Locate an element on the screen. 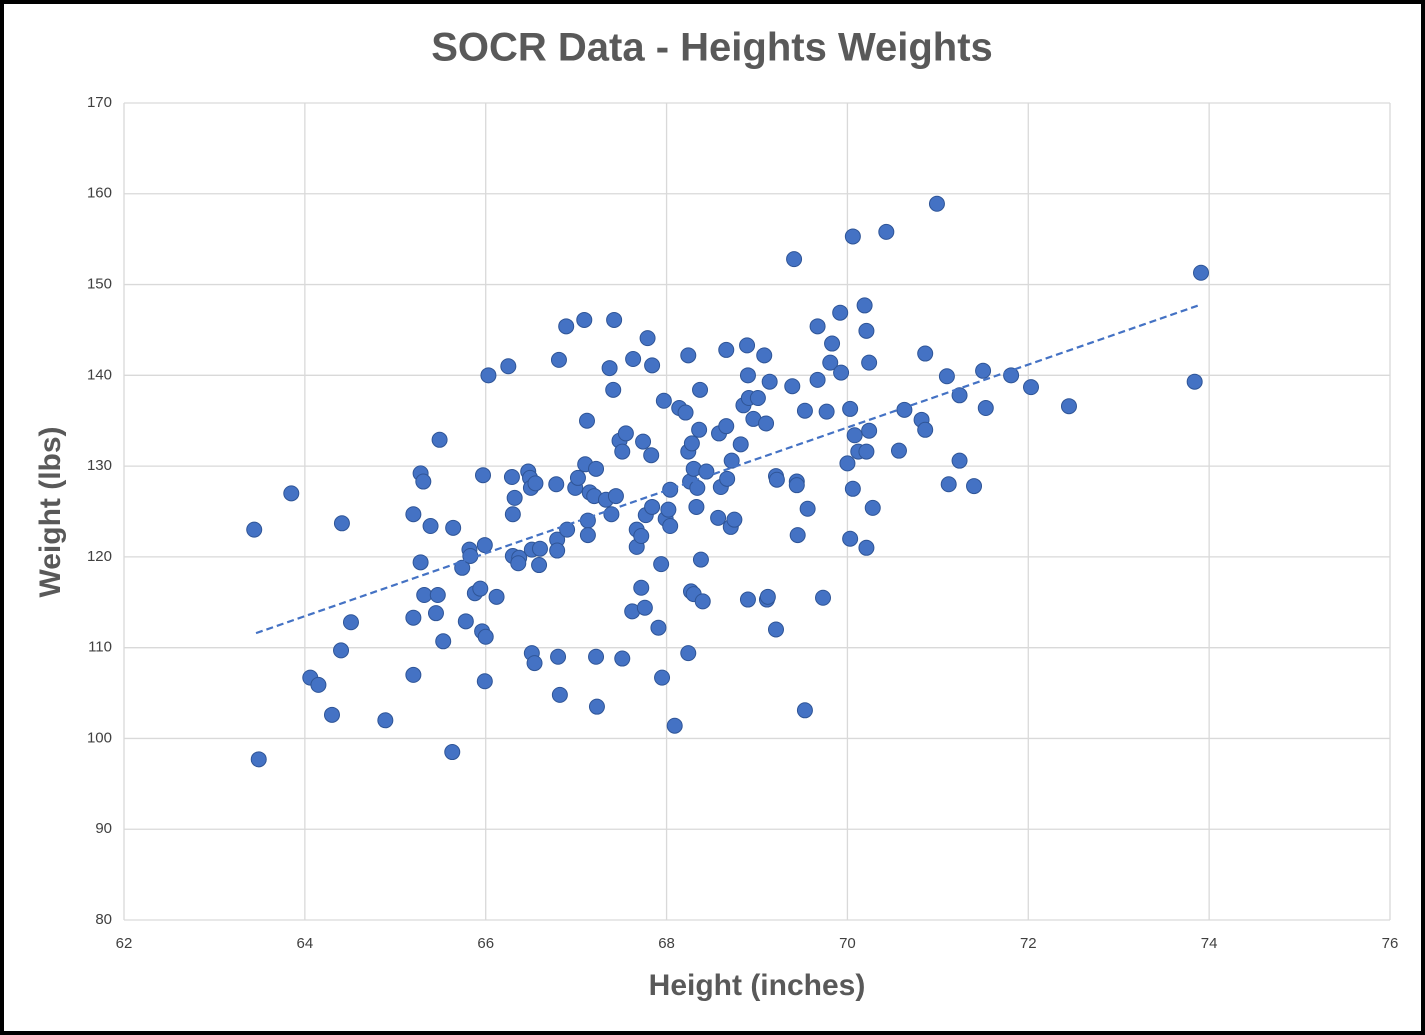  x-tick-label: 70 is located at coordinates (847, 943).